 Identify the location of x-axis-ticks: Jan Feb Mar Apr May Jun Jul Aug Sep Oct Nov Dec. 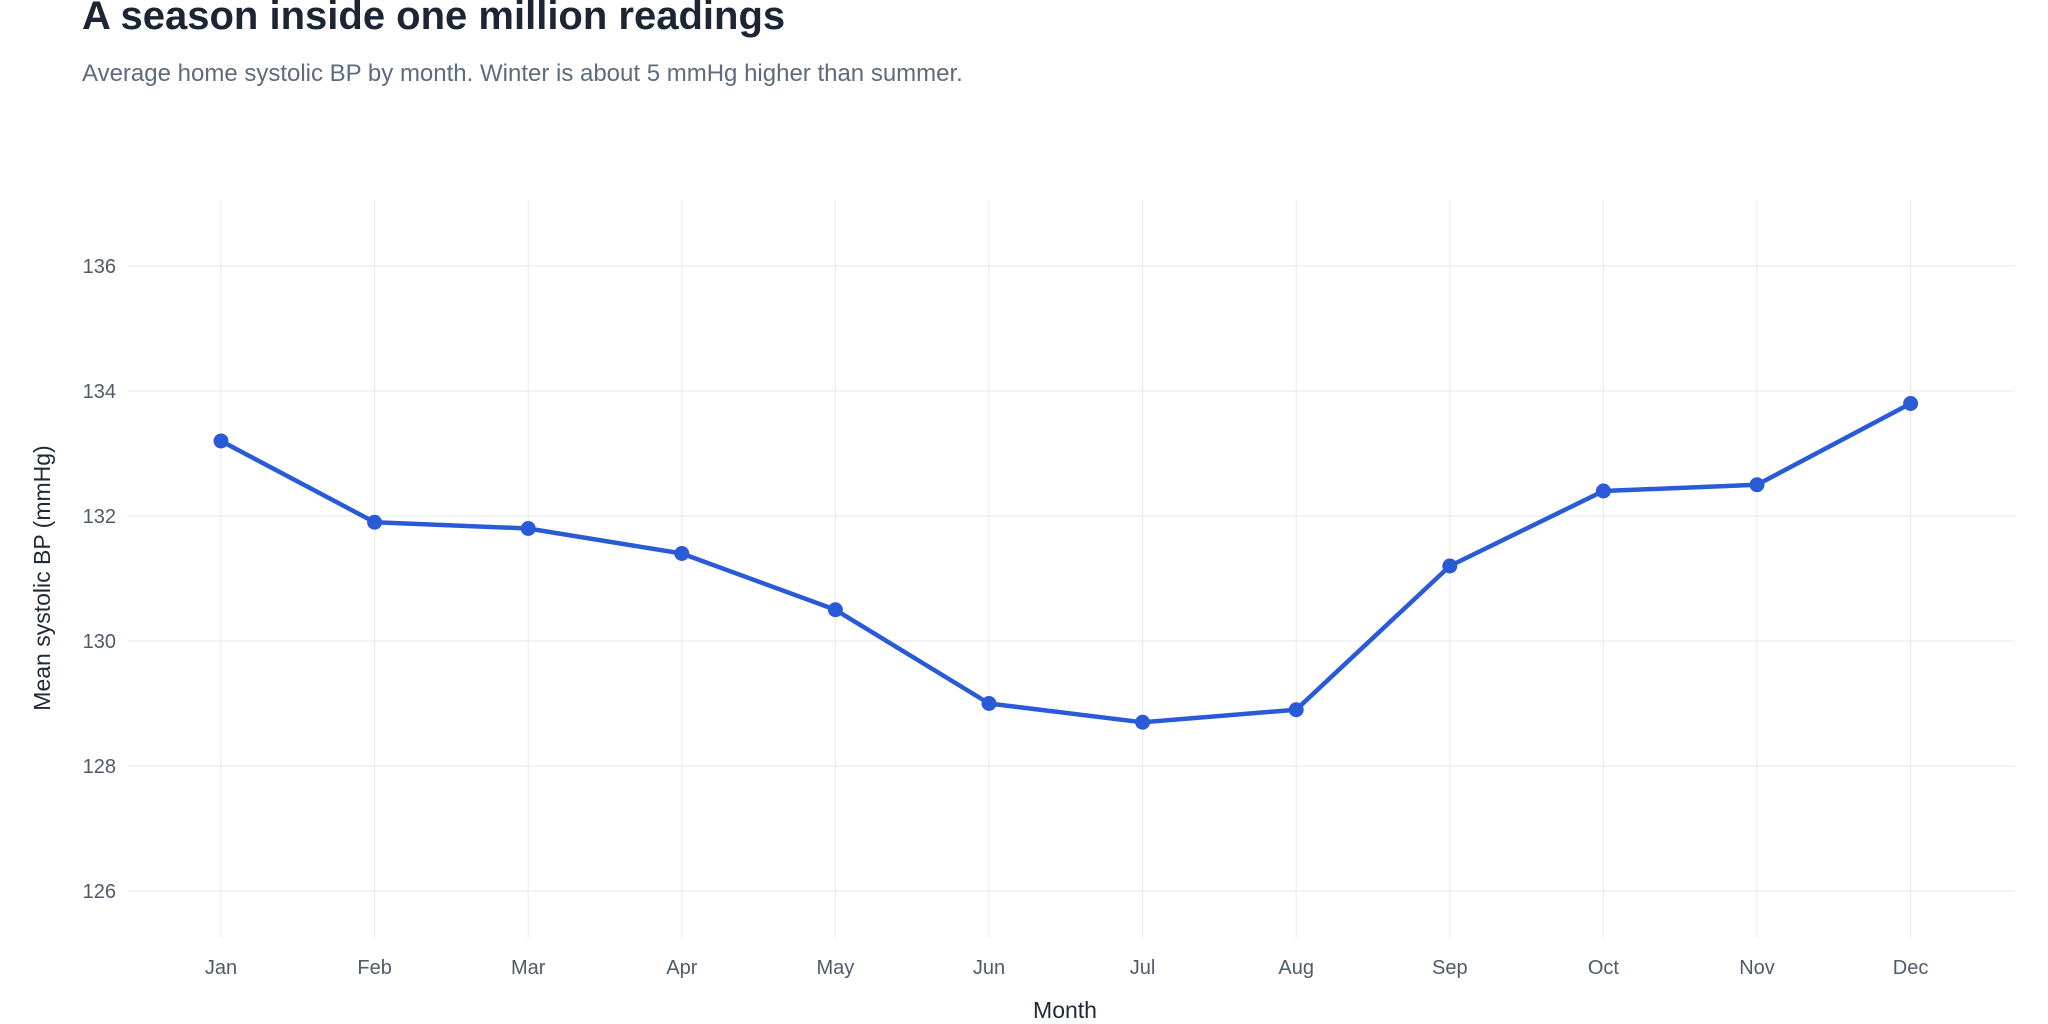
(1067, 968).